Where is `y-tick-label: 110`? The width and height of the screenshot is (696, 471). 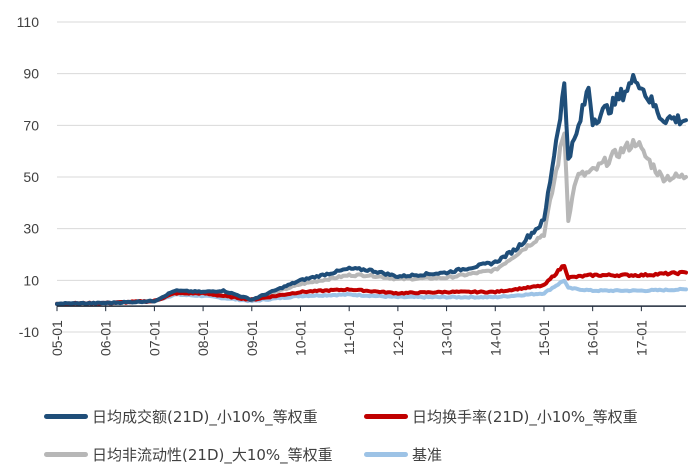
y-tick-label: 110 is located at coordinates (28, 22).